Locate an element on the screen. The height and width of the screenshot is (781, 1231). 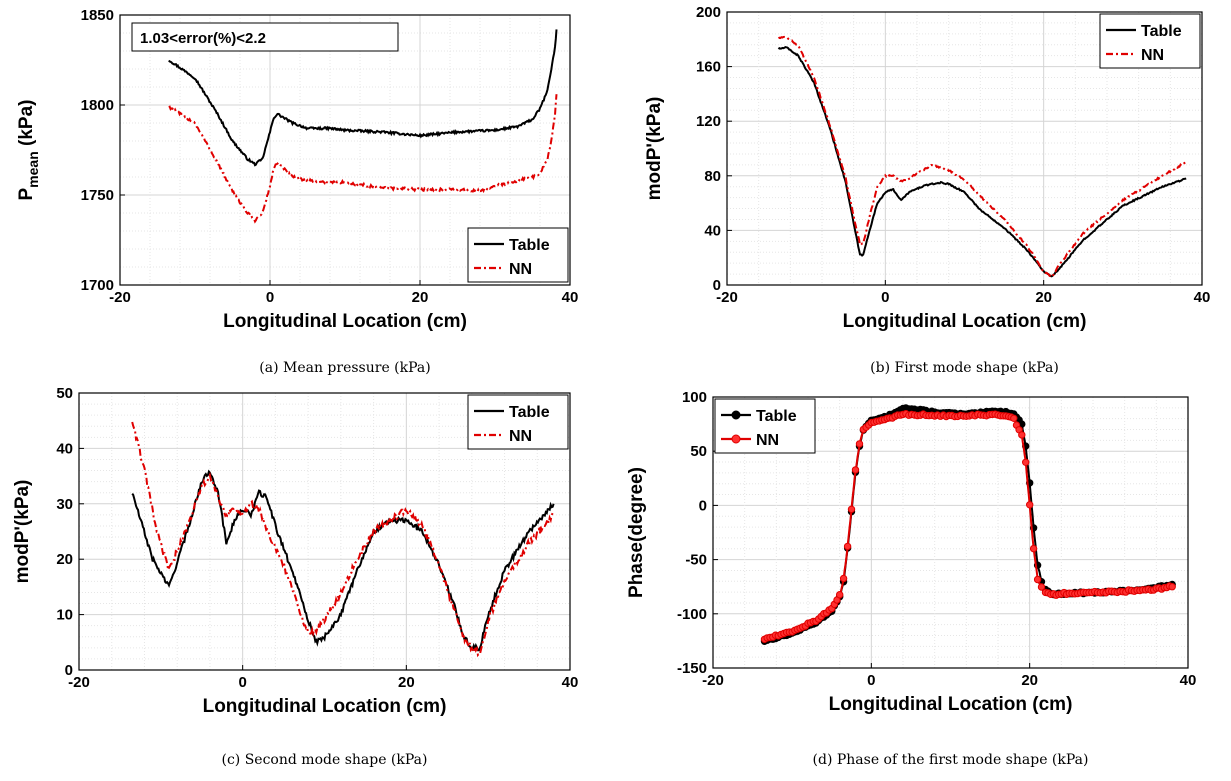
y-tick-label: 30 is located at coordinates (64, 504).